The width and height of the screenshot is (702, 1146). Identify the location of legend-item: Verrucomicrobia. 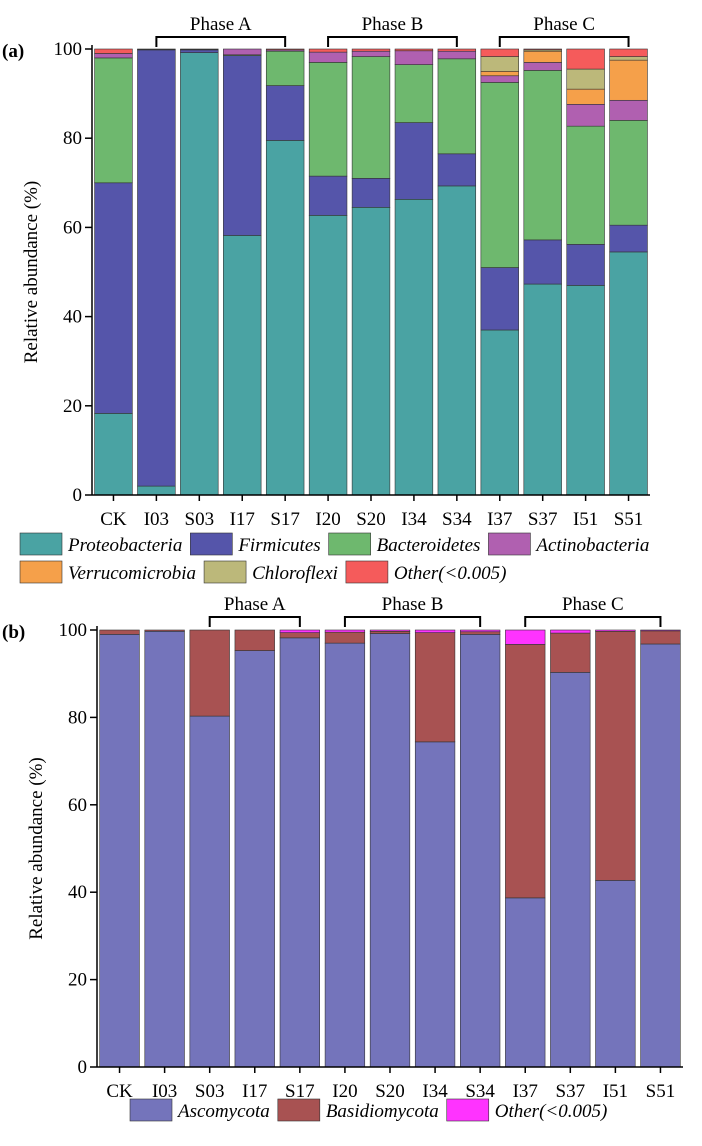
(108, 572).